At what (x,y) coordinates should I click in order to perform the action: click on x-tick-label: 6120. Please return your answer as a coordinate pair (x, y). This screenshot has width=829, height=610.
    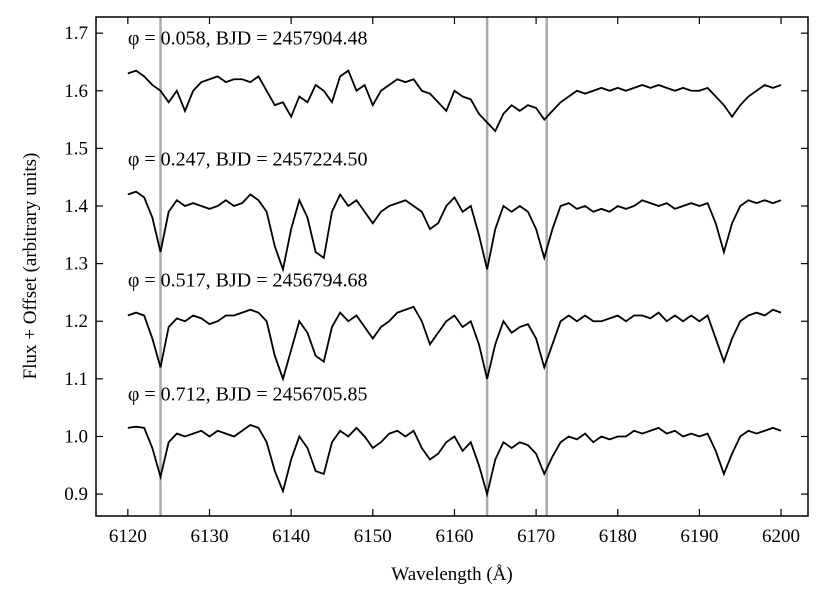
    Looking at the image, I should click on (128, 536).